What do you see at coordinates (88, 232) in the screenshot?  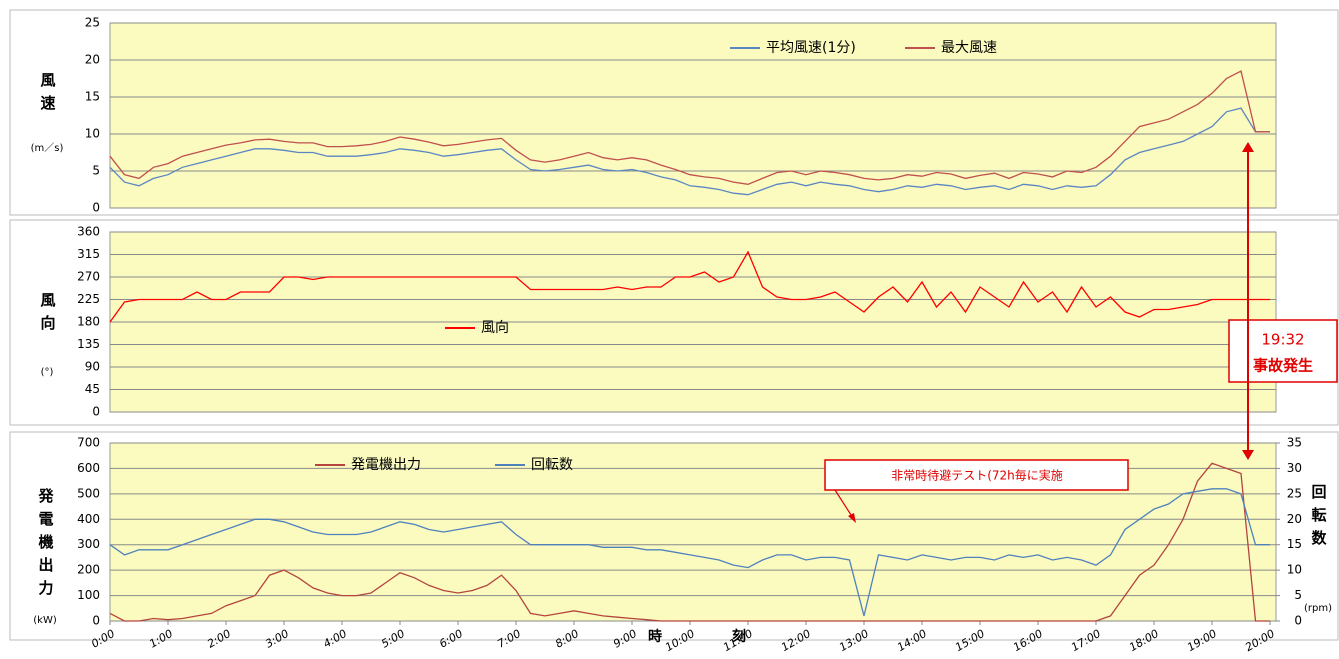 I see `y-tick-label: 360` at bounding box center [88, 232].